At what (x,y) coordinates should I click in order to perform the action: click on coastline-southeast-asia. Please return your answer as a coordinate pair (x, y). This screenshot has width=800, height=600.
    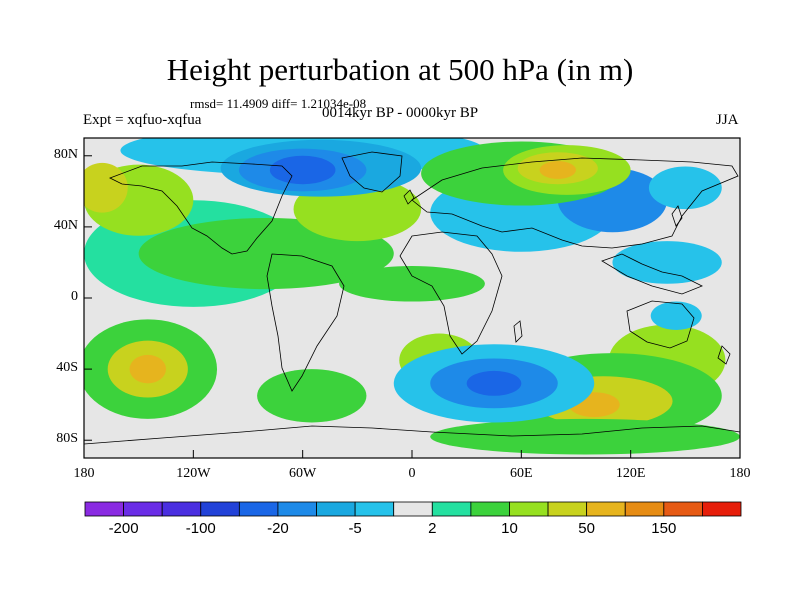
    Looking at the image, I should click on (652, 274).